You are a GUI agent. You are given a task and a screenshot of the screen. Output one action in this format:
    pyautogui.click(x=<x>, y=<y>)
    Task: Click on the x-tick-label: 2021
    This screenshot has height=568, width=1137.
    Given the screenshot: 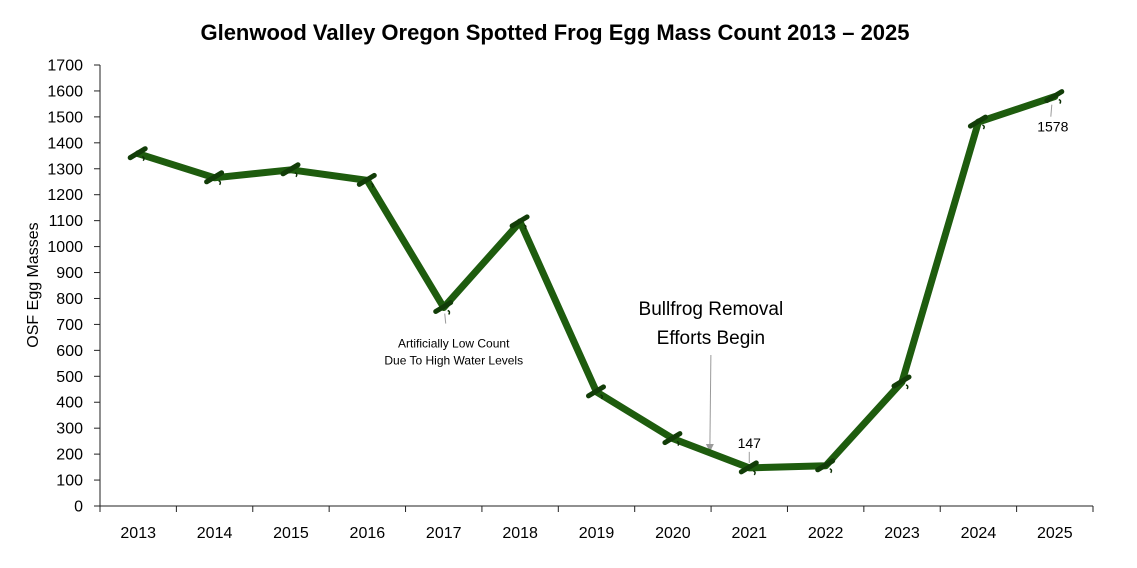 What is the action you would take?
    pyautogui.click(x=749, y=533)
    